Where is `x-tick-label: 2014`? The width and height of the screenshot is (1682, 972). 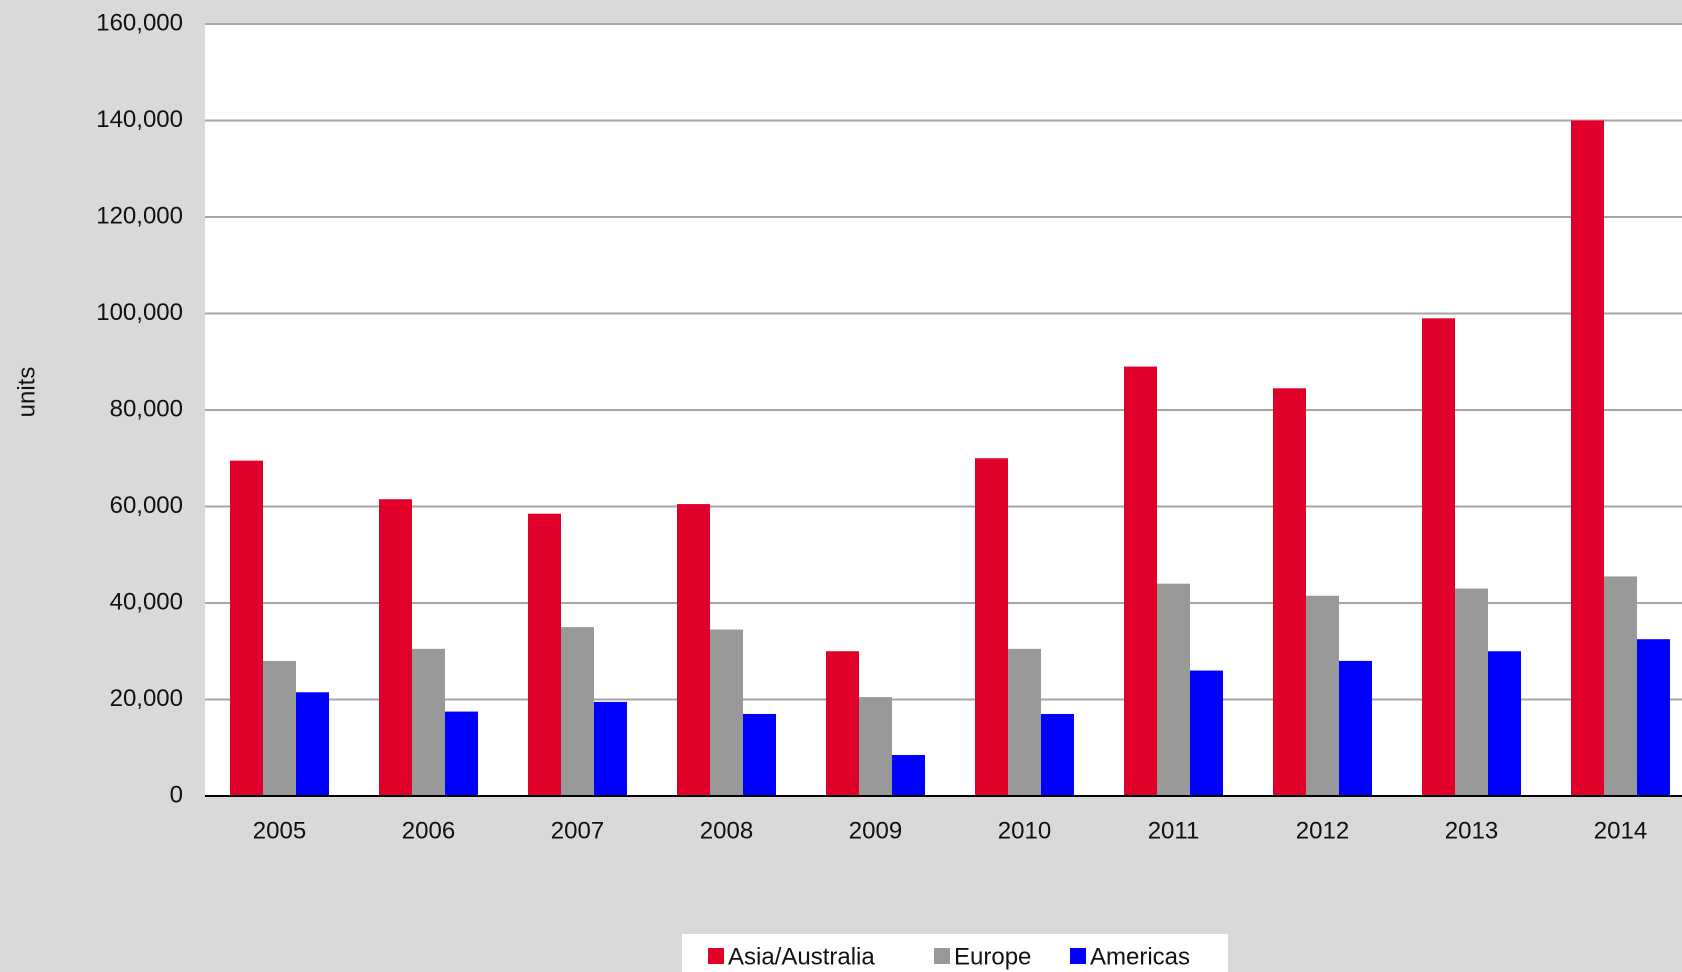
x-tick-label: 2014 is located at coordinates (1620, 830).